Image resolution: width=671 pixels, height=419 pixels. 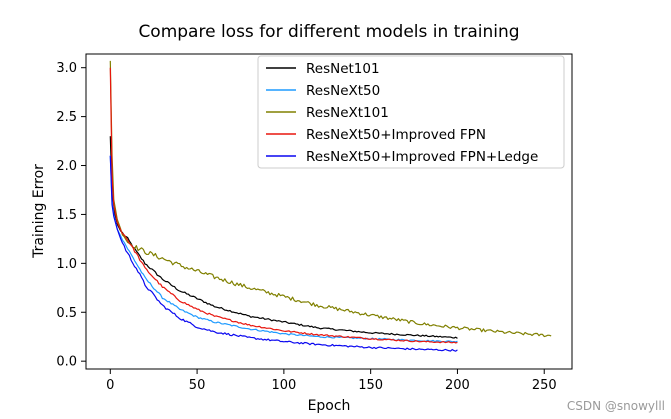 I want to click on legend-label: ResNeXt101, so click(x=347, y=113).